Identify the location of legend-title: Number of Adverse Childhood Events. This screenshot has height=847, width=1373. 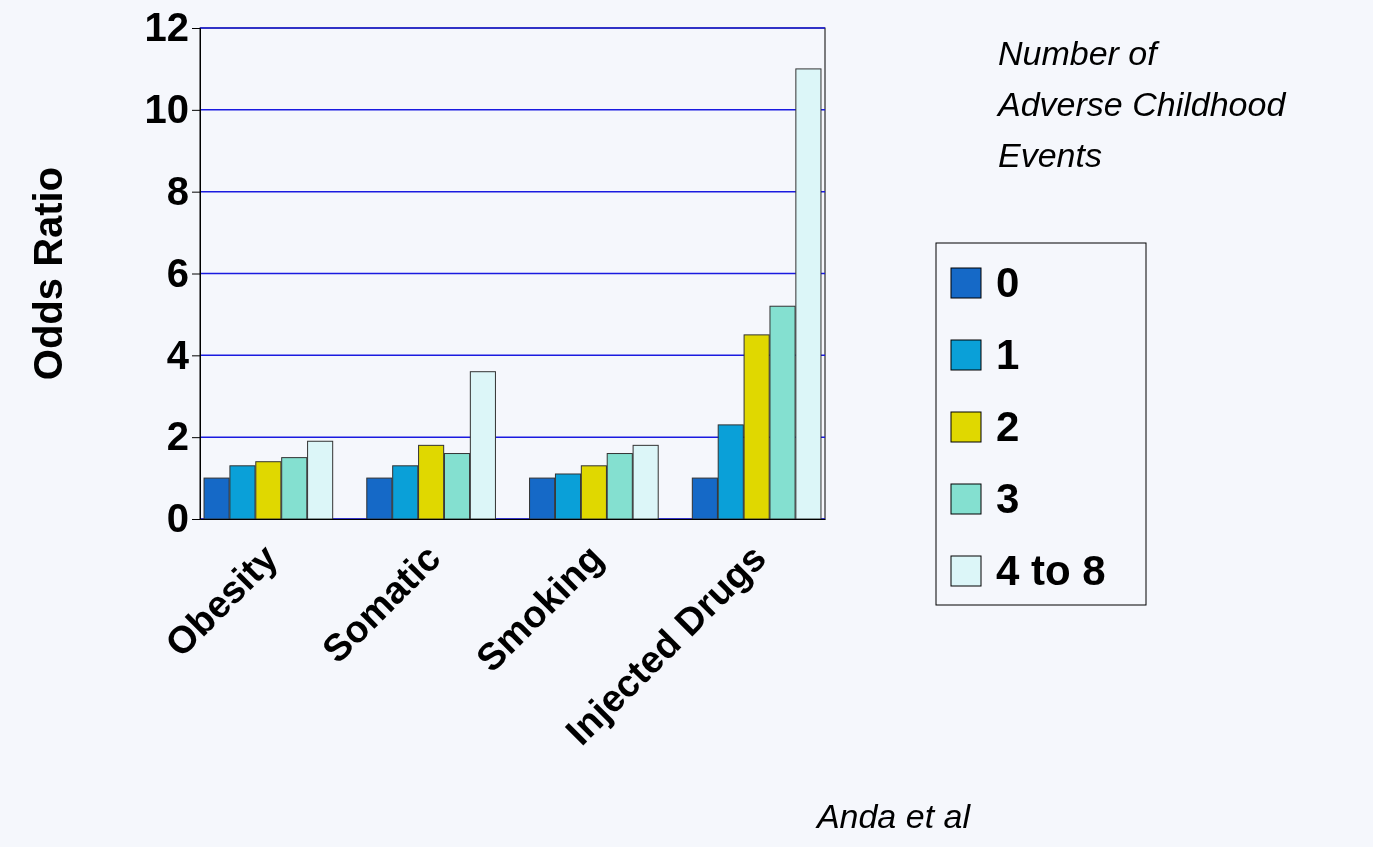
(1141, 104).